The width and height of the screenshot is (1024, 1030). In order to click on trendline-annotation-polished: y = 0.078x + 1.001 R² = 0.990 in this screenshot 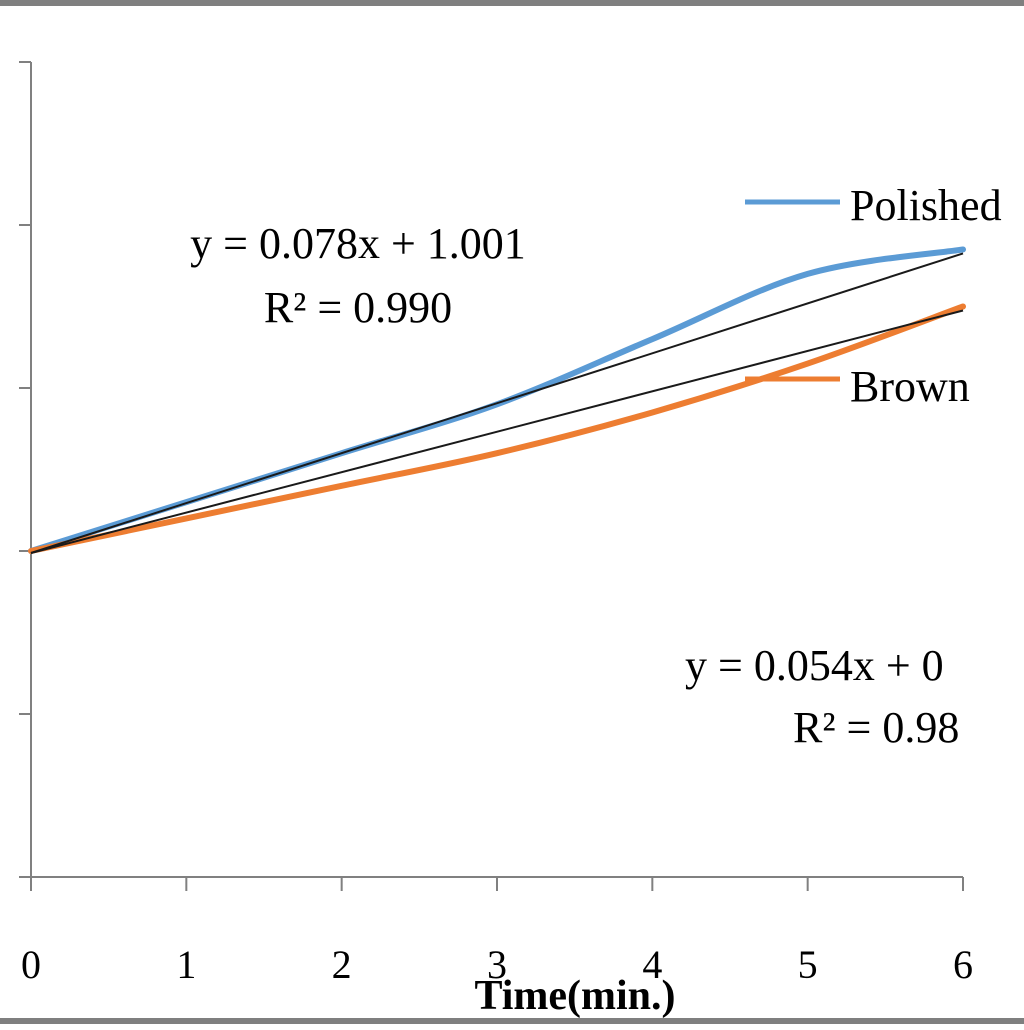, I will do `click(358, 275)`.